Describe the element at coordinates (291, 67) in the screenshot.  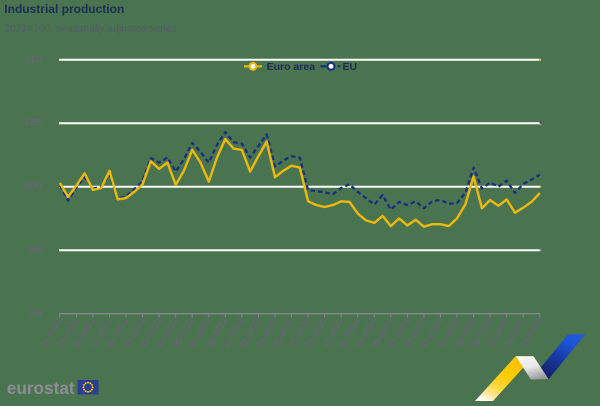
I see `svg-text: Euro area` at that location.